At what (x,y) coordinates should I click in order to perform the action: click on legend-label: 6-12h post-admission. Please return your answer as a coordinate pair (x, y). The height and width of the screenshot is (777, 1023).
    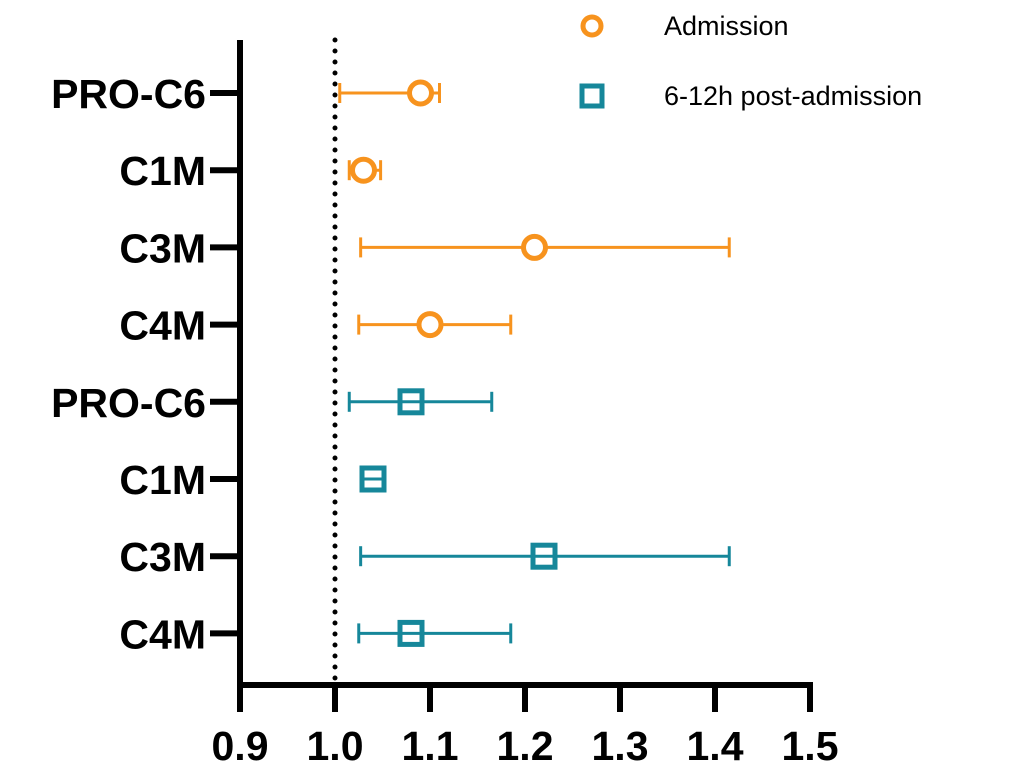
    Looking at the image, I should click on (793, 96).